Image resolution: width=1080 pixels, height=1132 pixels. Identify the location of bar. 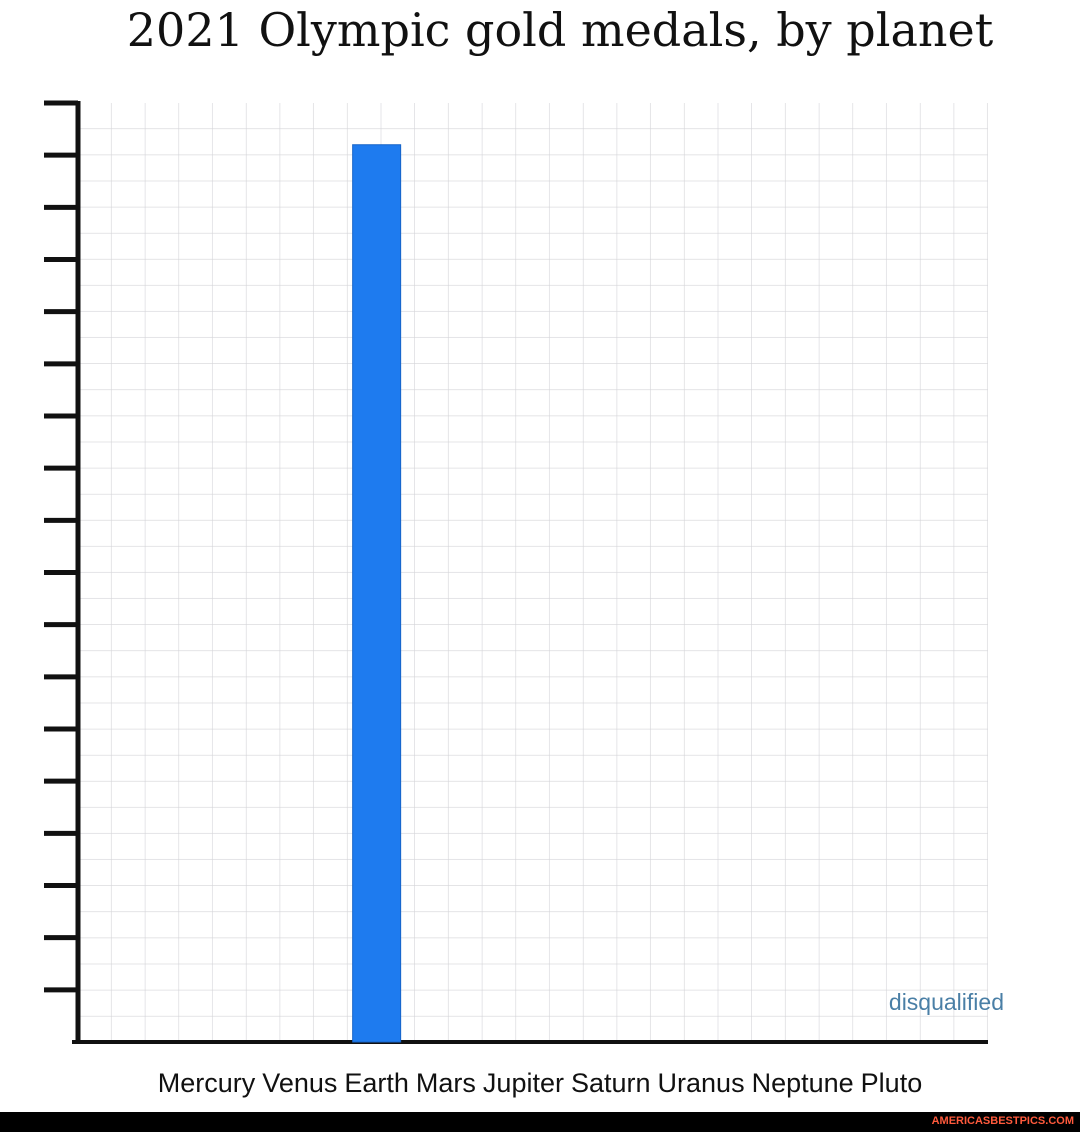
(377, 593).